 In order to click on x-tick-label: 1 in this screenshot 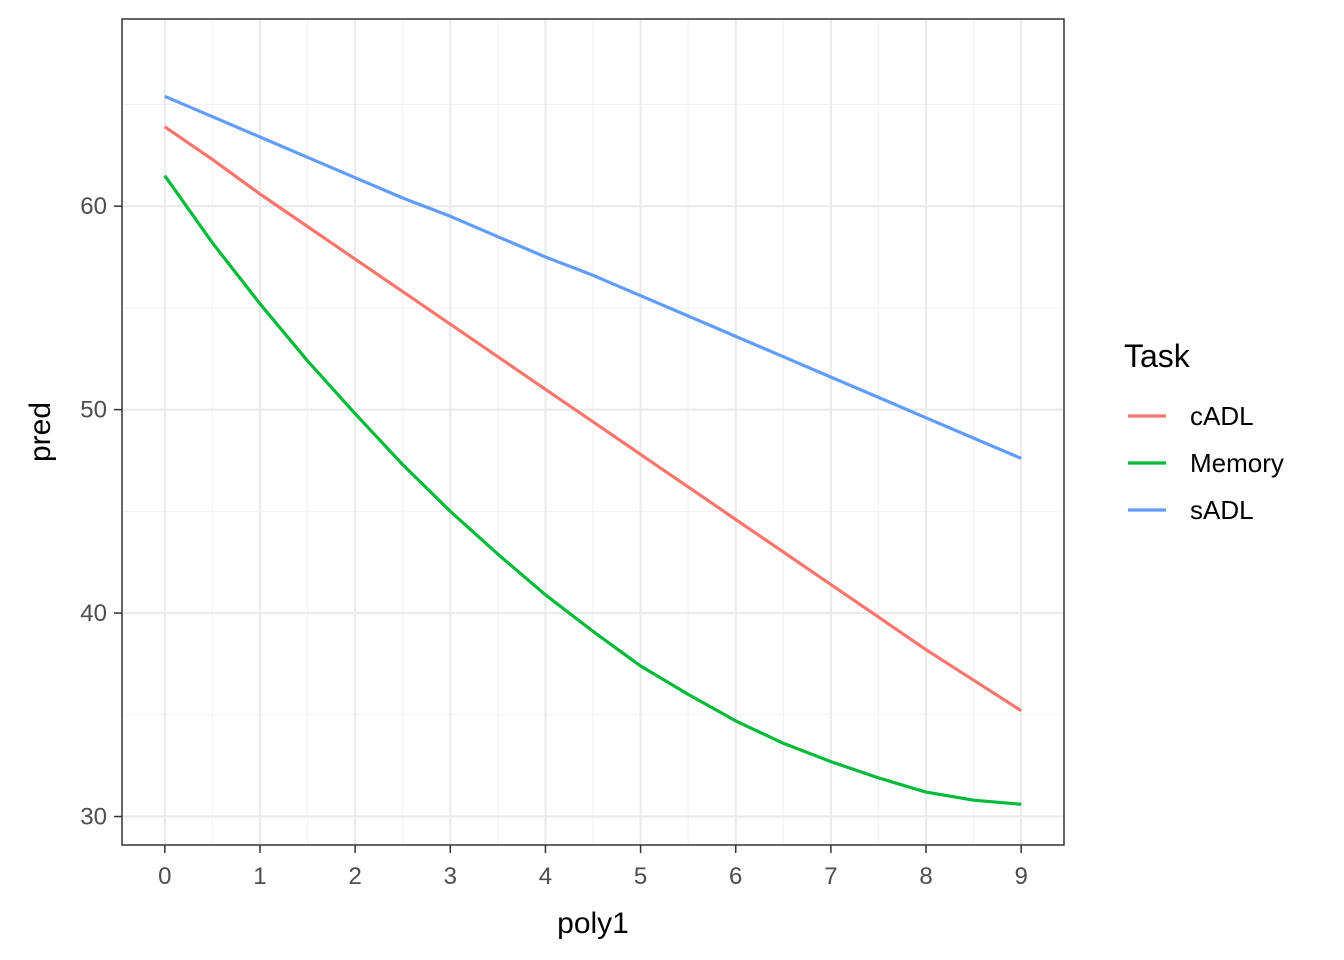, I will do `click(259, 876)`.